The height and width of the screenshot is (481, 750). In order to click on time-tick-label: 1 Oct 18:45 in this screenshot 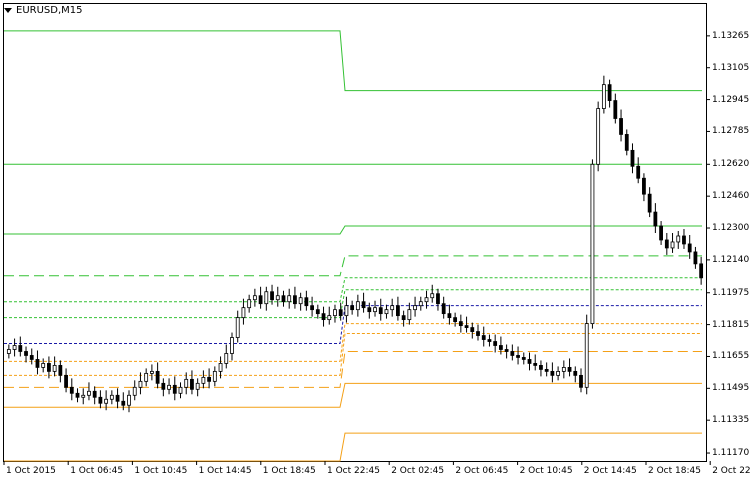, I will do `click(289, 471)`.